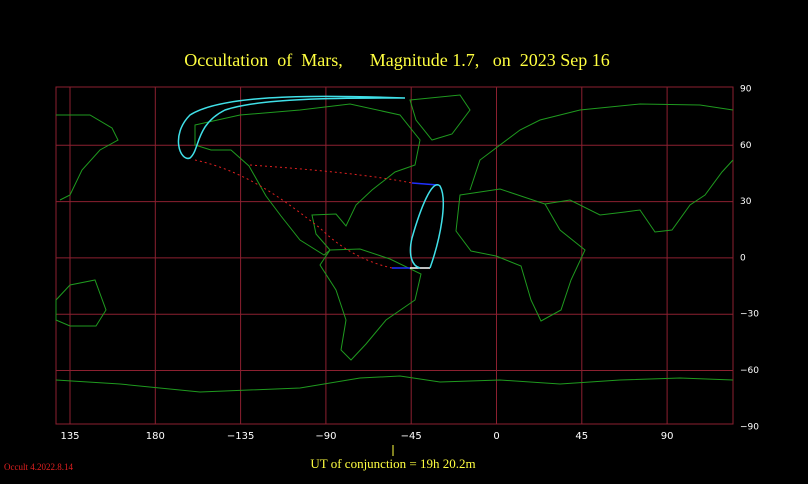 This screenshot has width=808, height=484. Describe the element at coordinates (749, 371) in the screenshot. I see `latitude-label: −60` at that location.